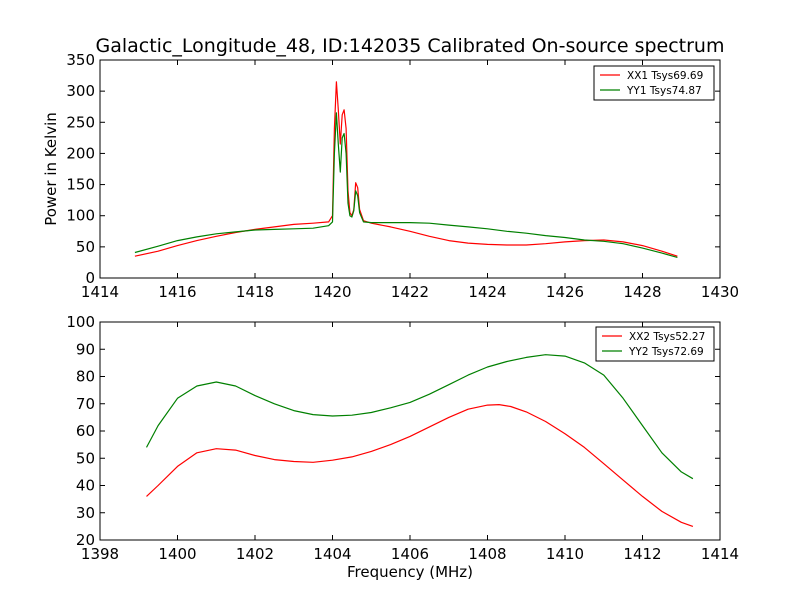  Describe the element at coordinates (85, 540) in the screenshot. I see `bottom-y-tick-label: 20` at that location.